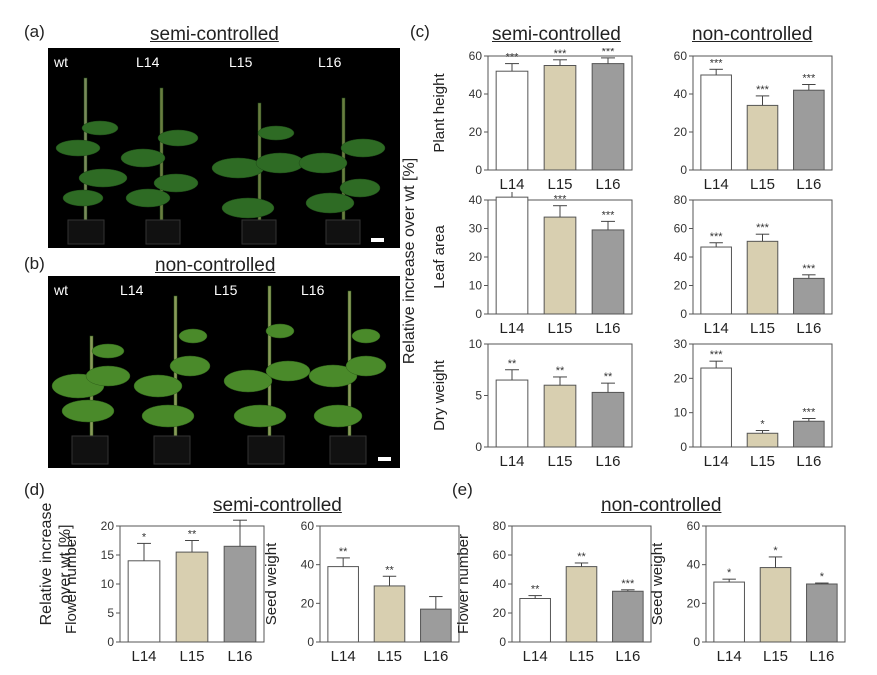 The image size is (877, 675). Describe the element at coordinates (752, 34) in the screenshot. I see `panel-c-title-non: non-controlled` at that location.